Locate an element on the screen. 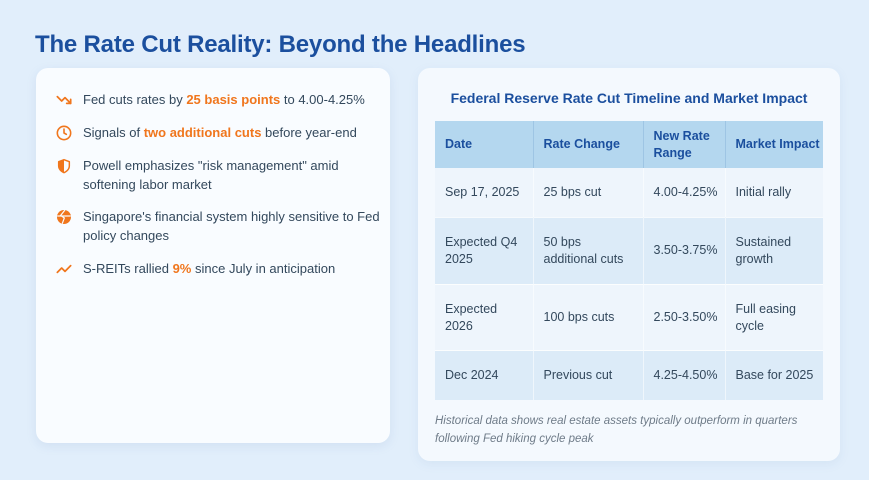 The image size is (869, 480). table-cell: Initial rally is located at coordinates (773, 193).